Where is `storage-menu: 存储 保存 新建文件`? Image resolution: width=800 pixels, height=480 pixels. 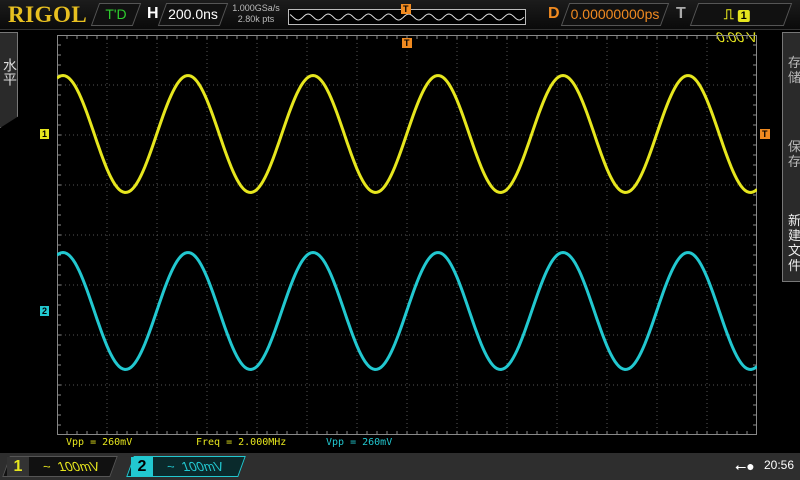 storage-menu: 存储 保存 新建文件 is located at coordinates (791, 157).